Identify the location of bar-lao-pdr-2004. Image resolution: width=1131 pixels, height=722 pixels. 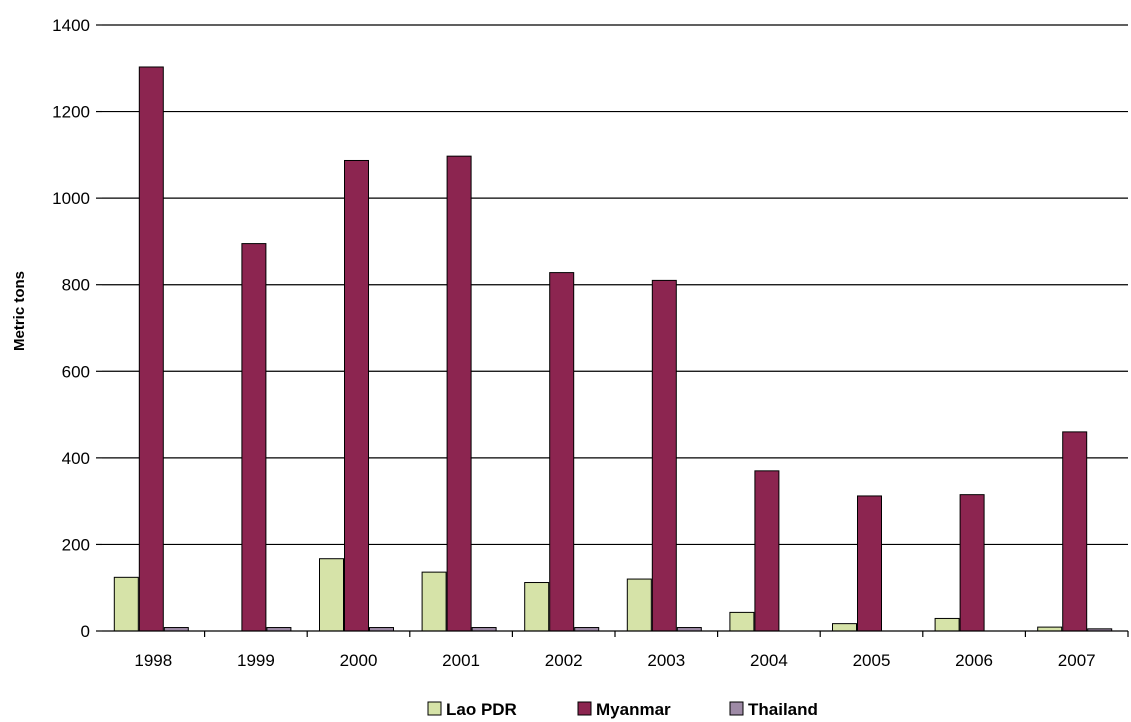
(742, 621).